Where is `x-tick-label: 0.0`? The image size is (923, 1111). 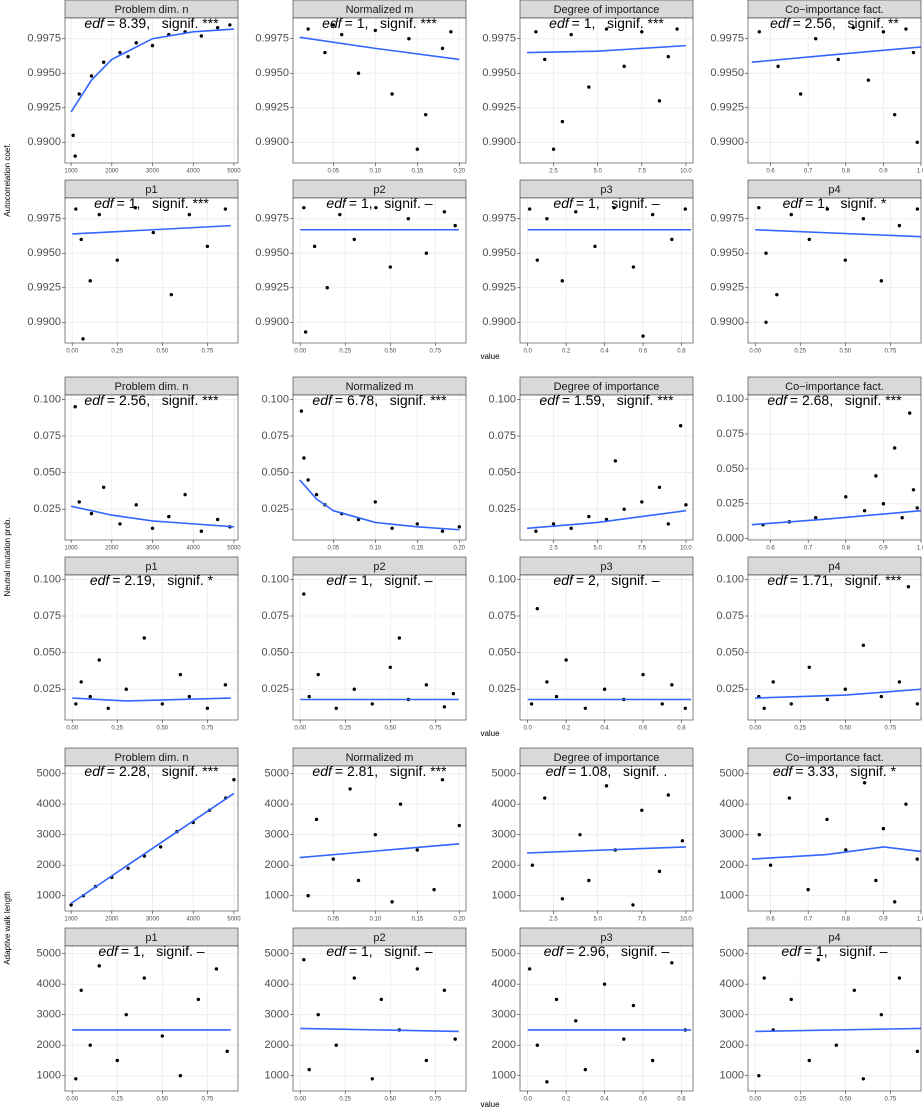
x-tick-label: 0.0 is located at coordinates (528, 352).